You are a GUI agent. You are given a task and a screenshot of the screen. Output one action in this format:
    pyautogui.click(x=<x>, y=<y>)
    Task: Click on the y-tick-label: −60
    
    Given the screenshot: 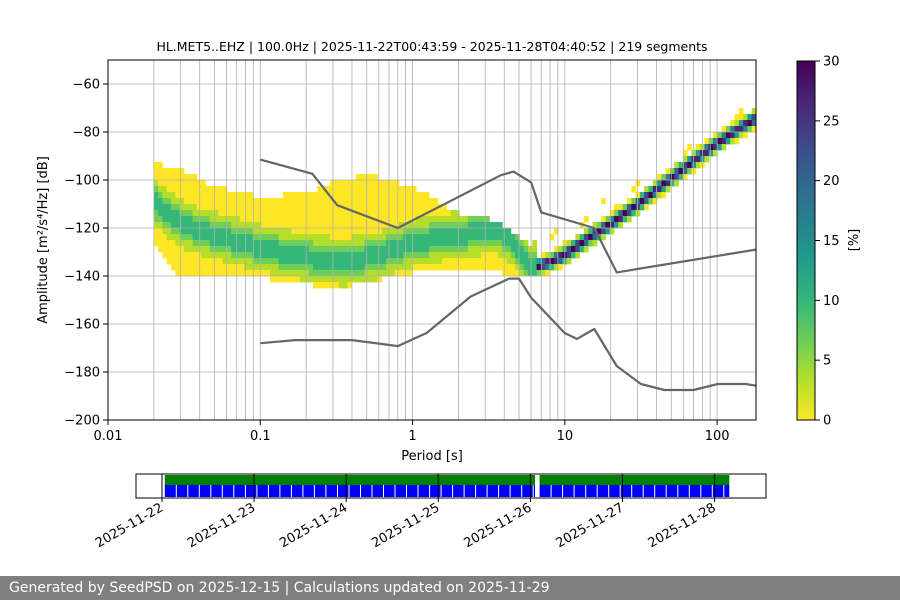 What is the action you would take?
    pyautogui.click(x=86, y=85)
    